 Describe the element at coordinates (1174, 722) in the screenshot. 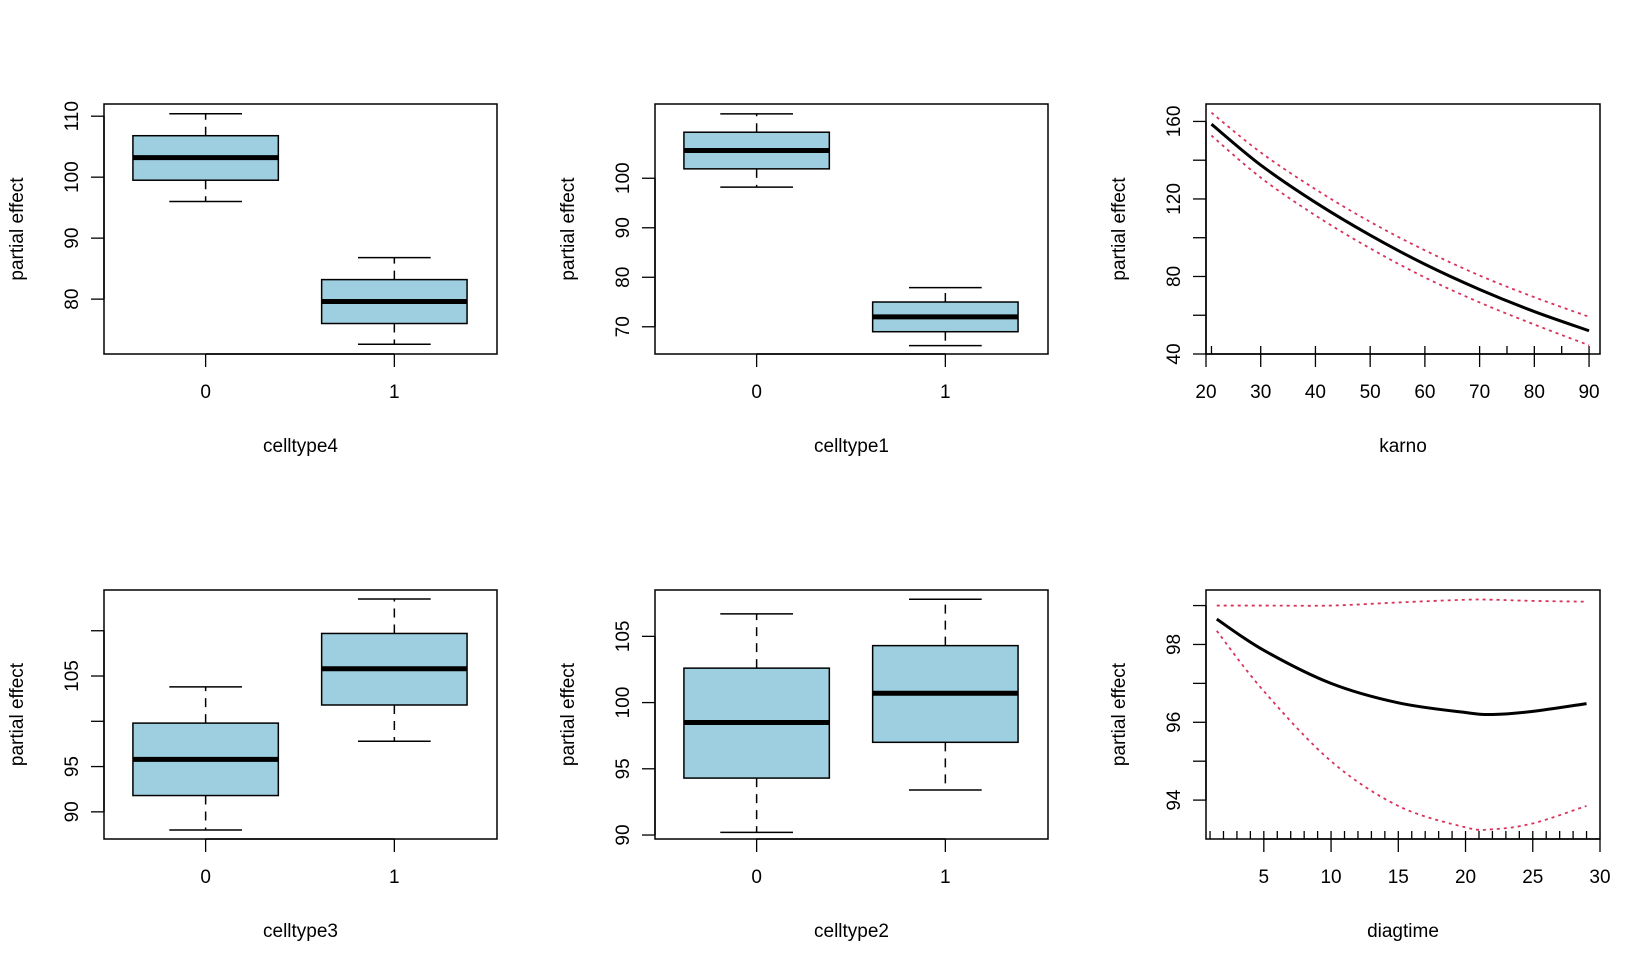

I see `y-tick-label: 96` at that location.